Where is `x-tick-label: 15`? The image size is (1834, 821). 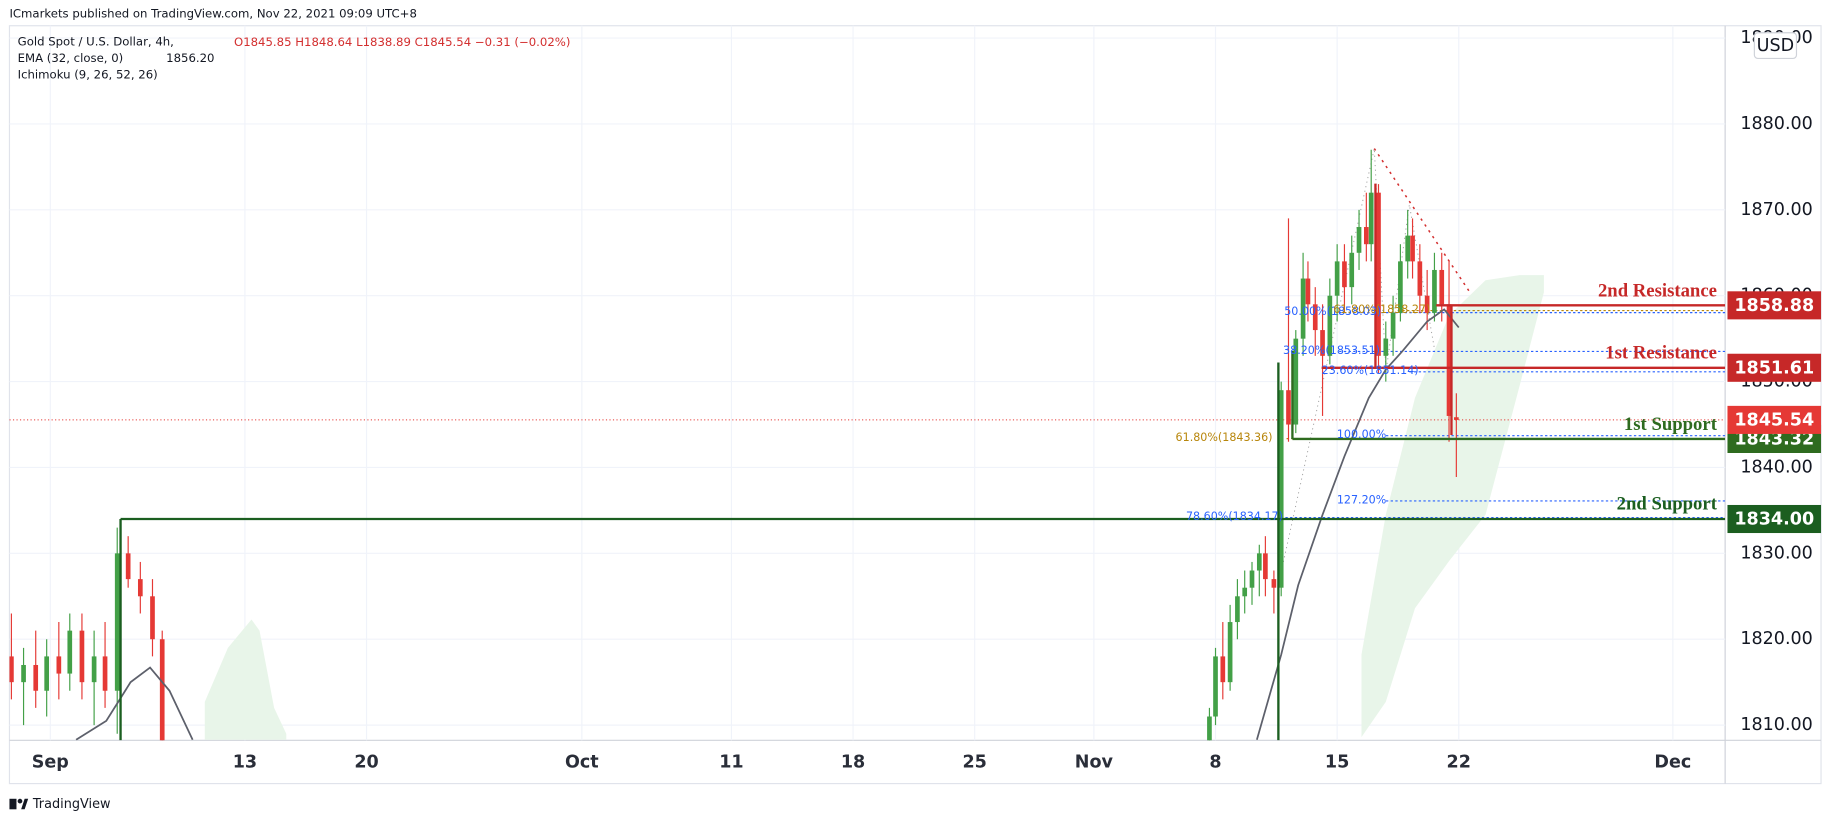 x-tick-label: 15 is located at coordinates (1337, 763).